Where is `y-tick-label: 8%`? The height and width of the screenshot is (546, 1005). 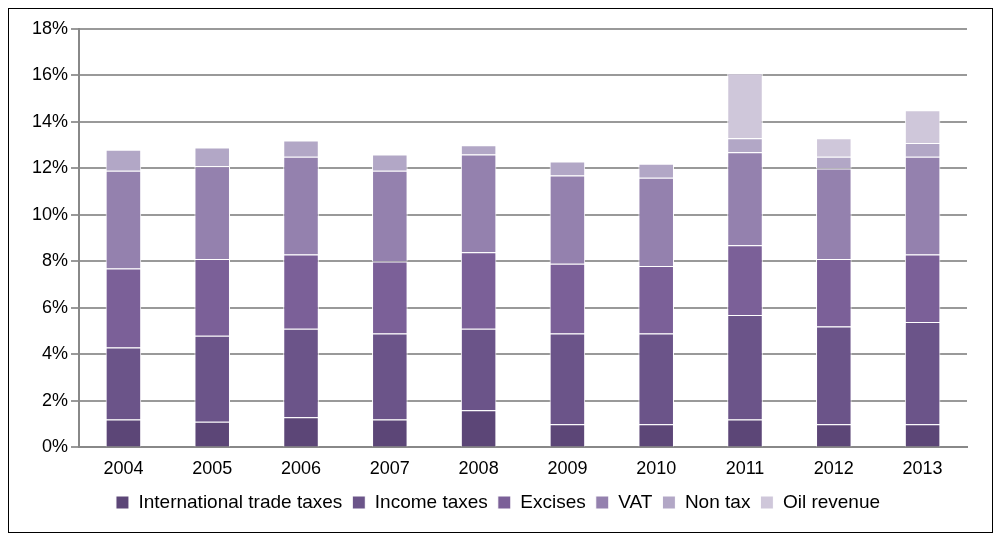 y-tick-label: 8% is located at coordinates (55, 260).